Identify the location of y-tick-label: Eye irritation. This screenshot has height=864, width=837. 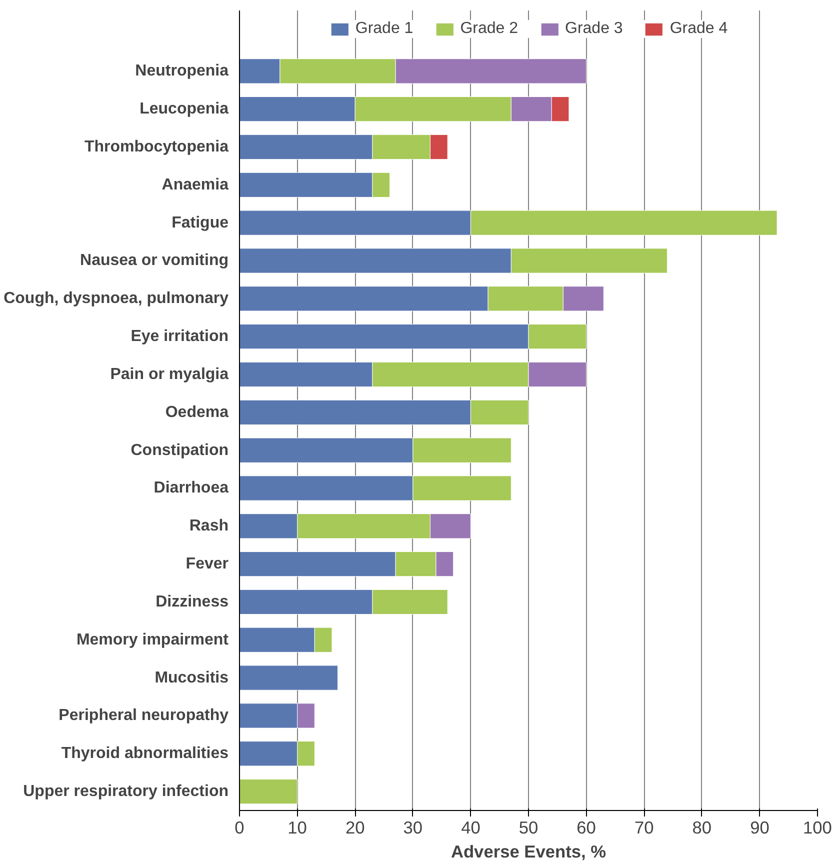
(179, 337).